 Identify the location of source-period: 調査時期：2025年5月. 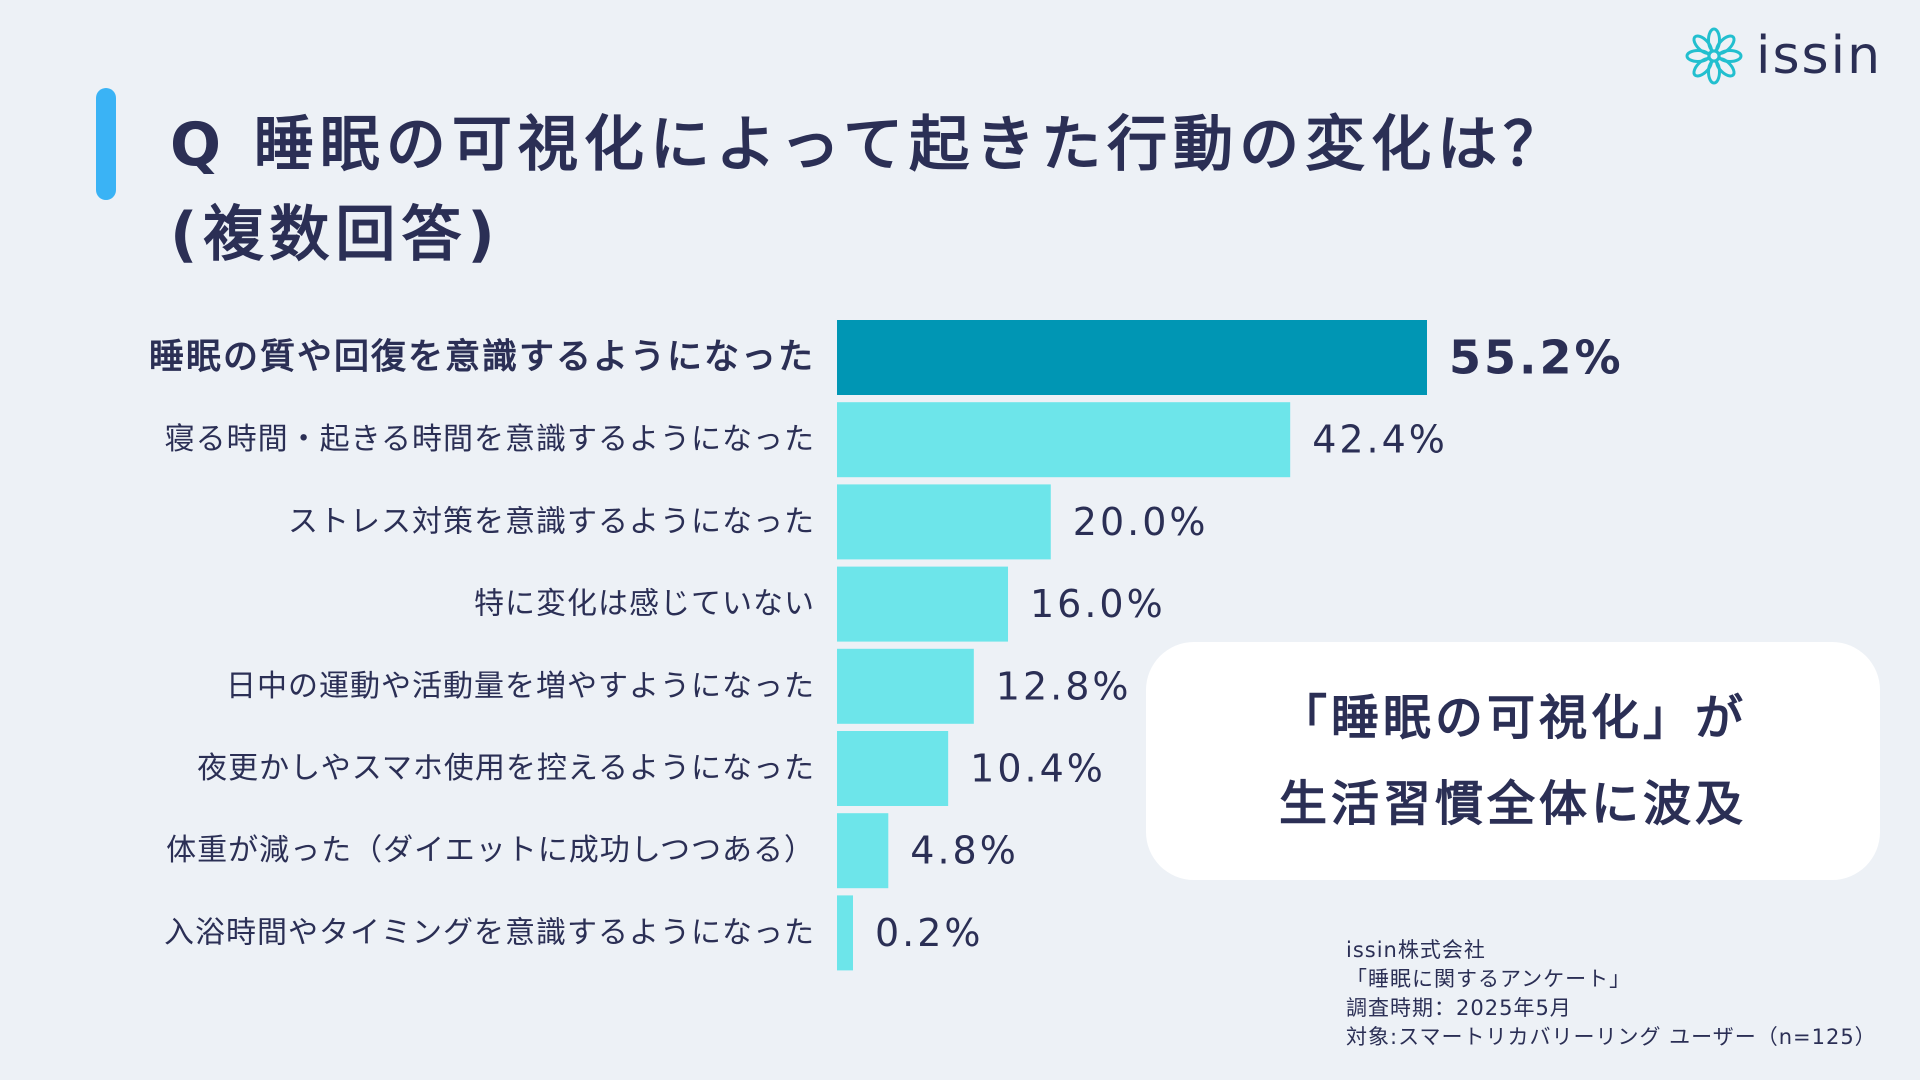
(1459, 1008).